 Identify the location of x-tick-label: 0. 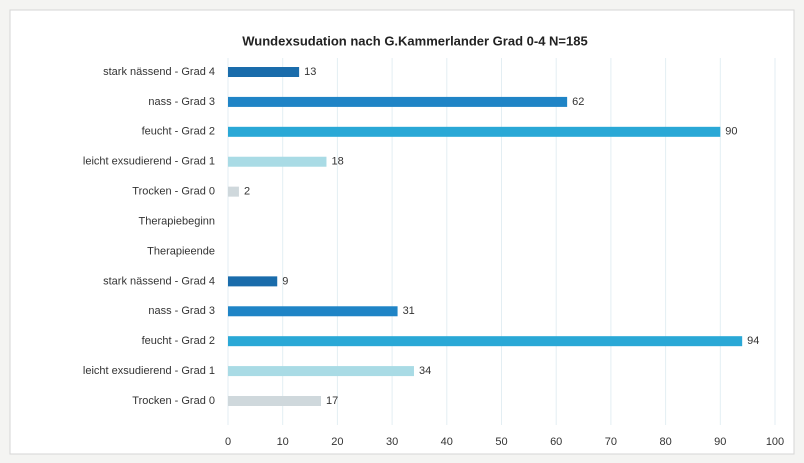
(228, 442).